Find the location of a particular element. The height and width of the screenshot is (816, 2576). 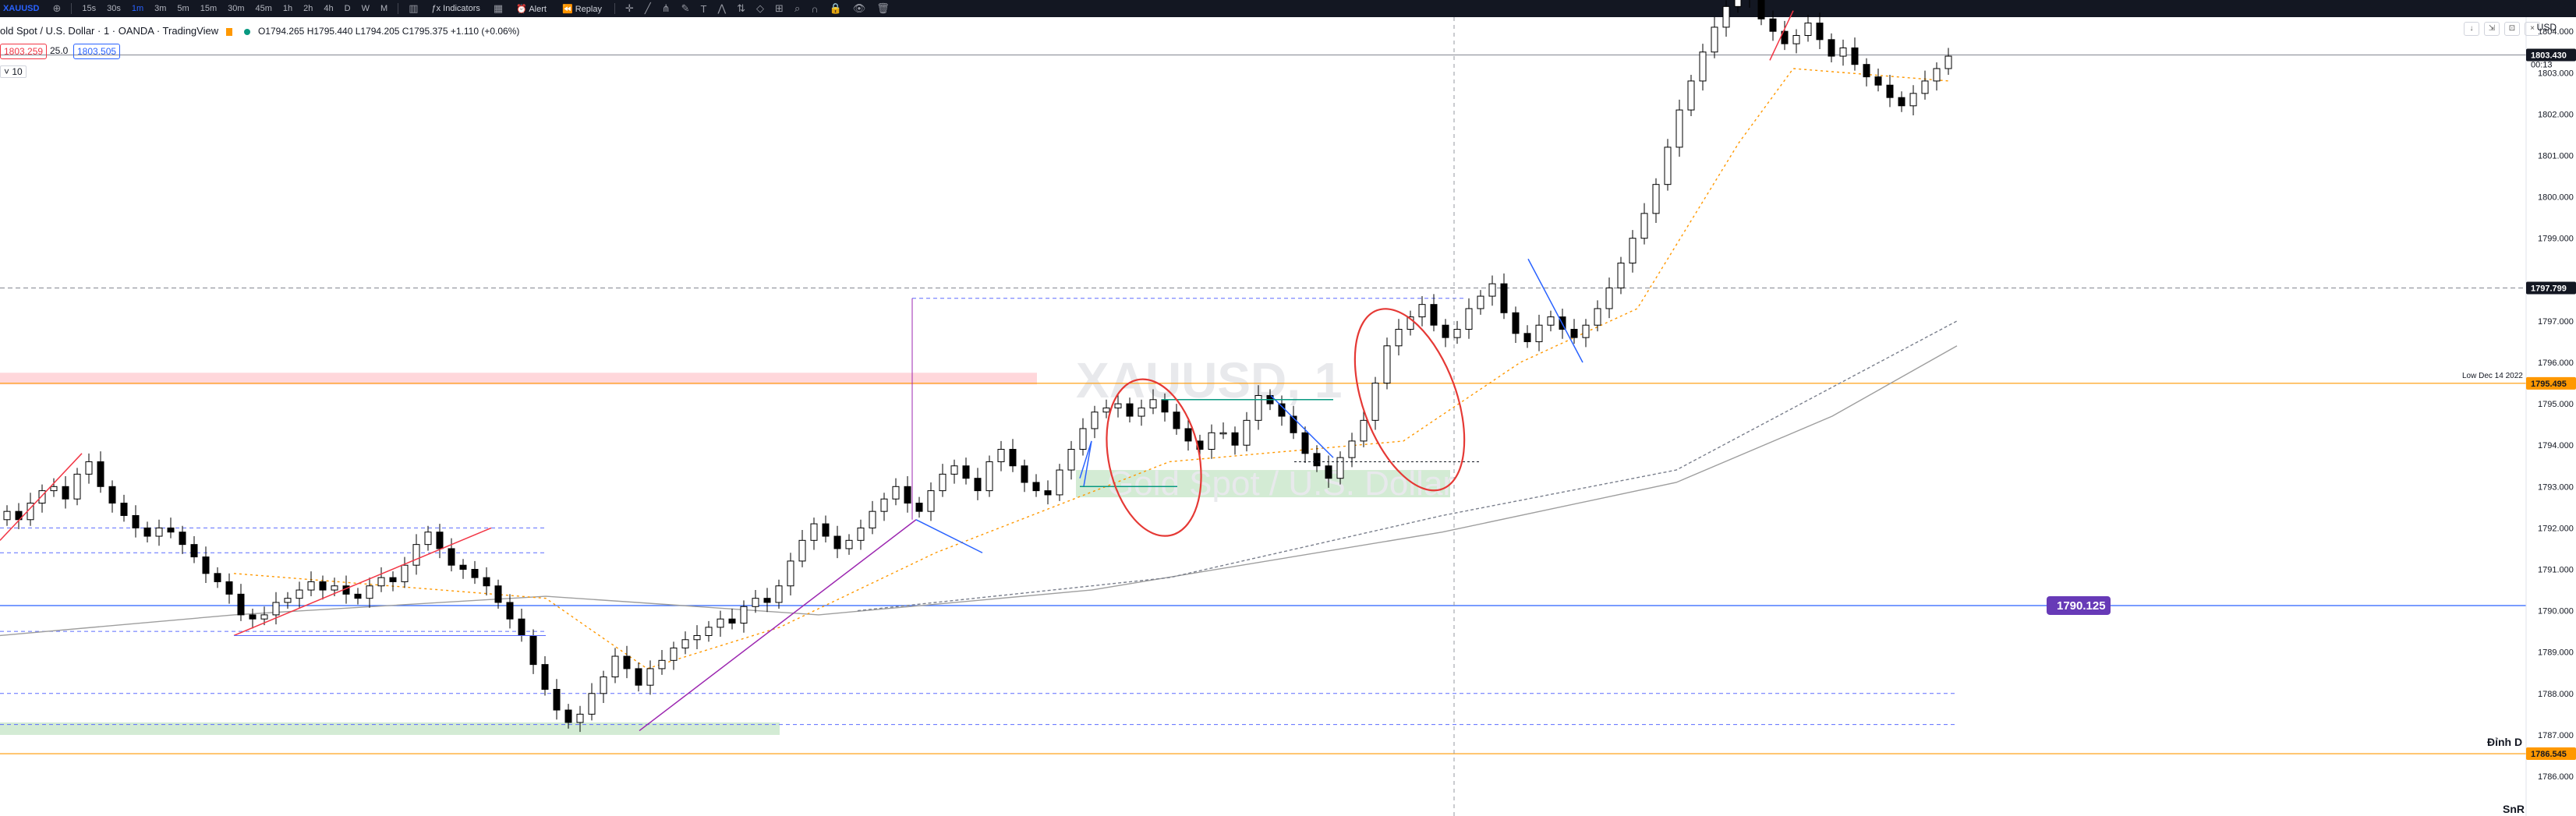

eye-tool-icon: 👁 is located at coordinates (859, 8).